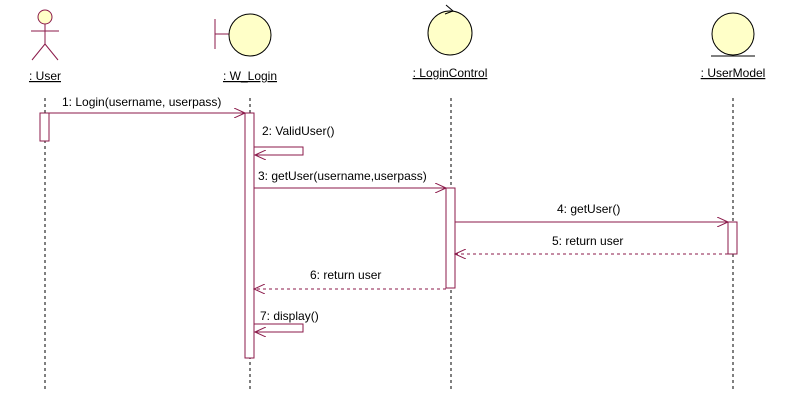 The width and height of the screenshot is (799, 411). Describe the element at coordinates (450, 238) in the screenshot. I see `activation-login-control` at that location.